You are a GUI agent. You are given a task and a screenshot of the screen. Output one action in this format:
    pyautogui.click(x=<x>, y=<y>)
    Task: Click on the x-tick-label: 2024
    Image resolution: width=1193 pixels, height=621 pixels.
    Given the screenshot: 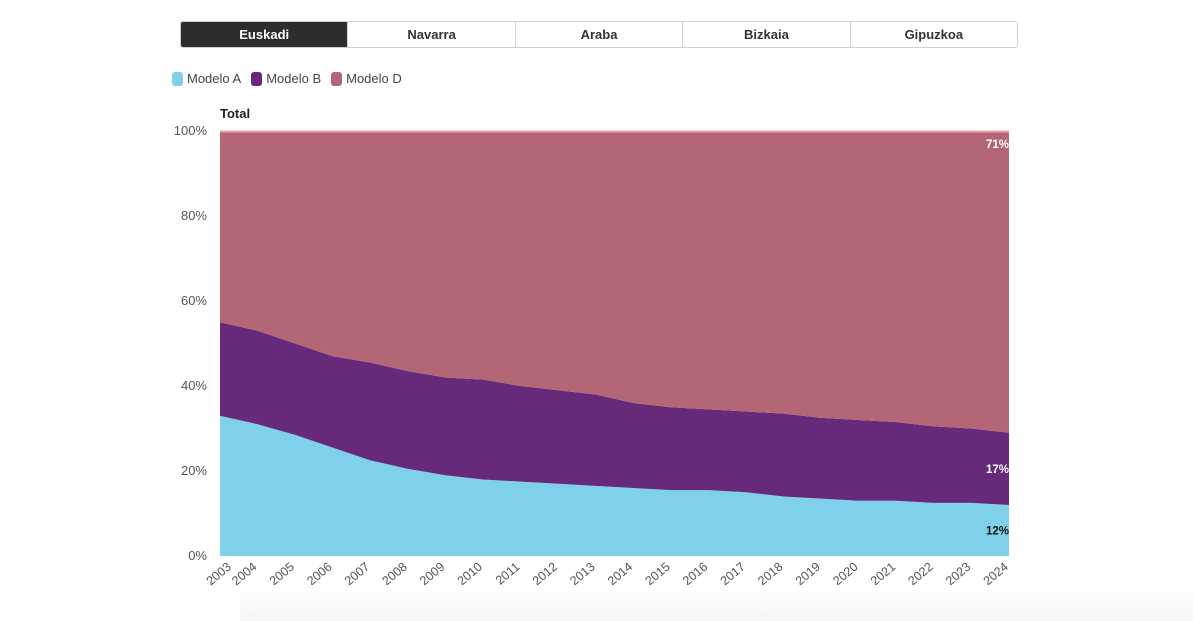 What is the action you would take?
    pyautogui.click(x=996, y=574)
    